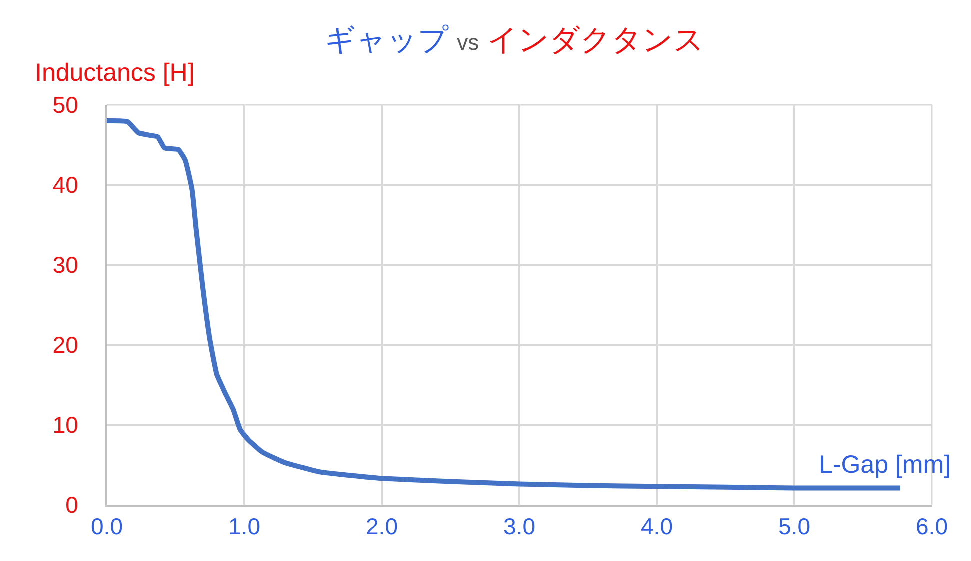 Image resolution: width=971 pixels, height=561 pixels. Describe the element at coordinates (794, 527) in the screenshot. I see `x-tick-label: 5.0` at that location.